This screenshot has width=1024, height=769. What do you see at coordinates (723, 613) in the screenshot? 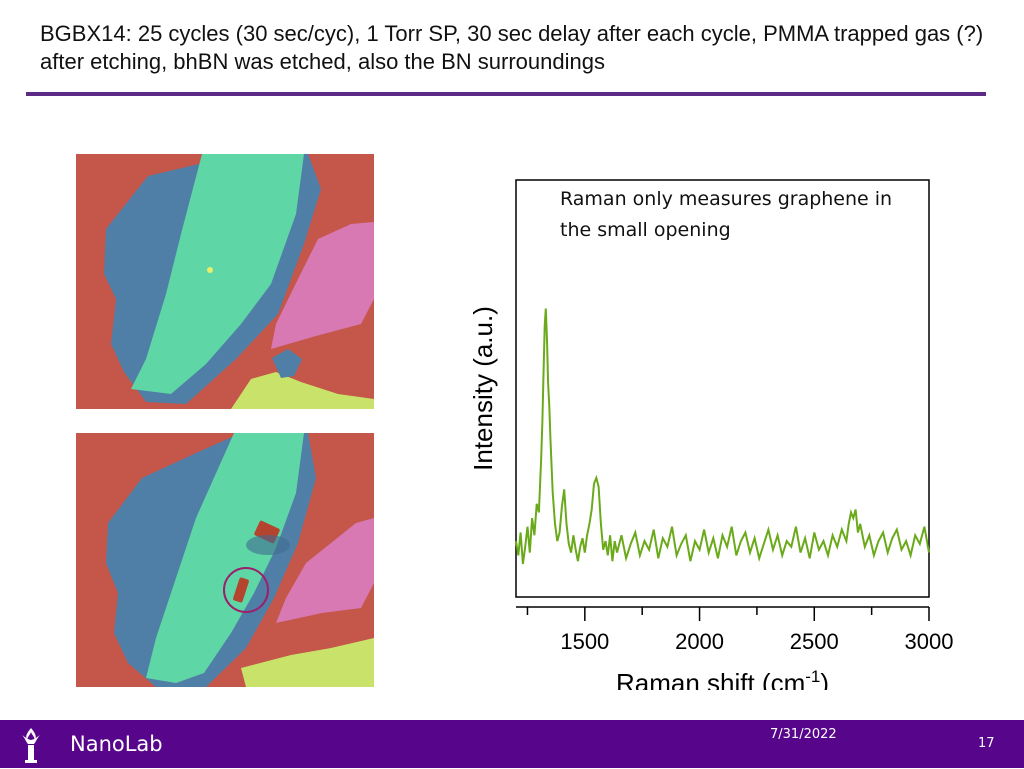
I see `x-axis-ticks` at bounding box center [723, 613].